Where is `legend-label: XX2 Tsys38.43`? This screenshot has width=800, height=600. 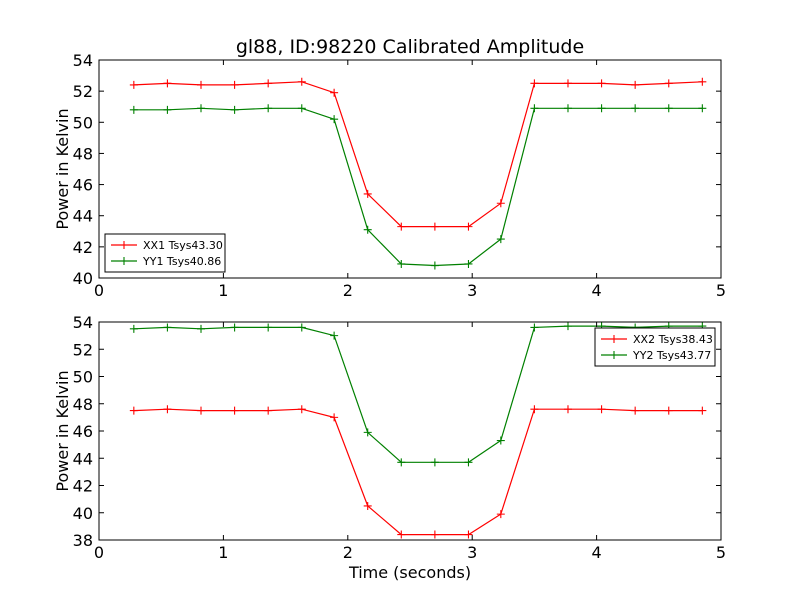 legend-label: XX2 Tsys38.43 is located at coordinates (673, 339).